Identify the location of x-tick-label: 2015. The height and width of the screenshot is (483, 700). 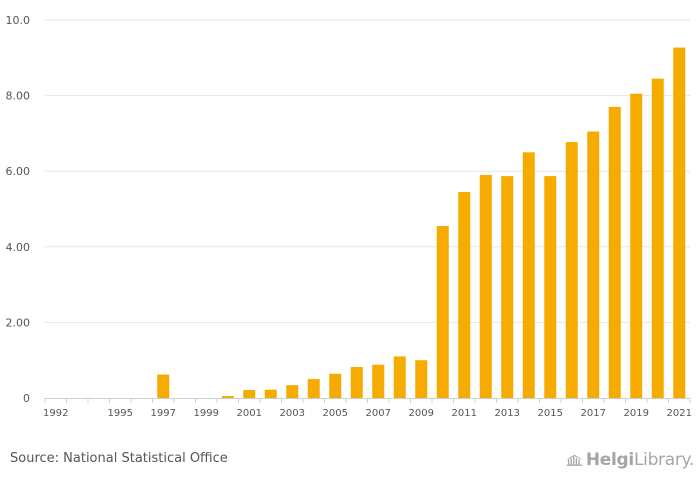
(550, 413).